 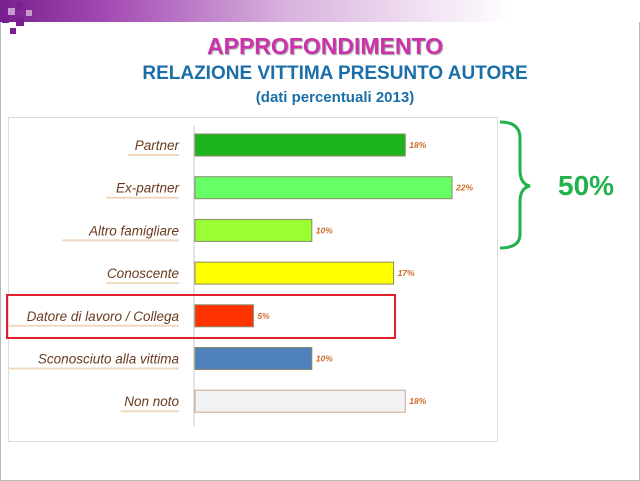 What do you see at coordinates (515, 185) in the screenshot?
I see `curly-brace-icon` at bounding box center [515, 185].